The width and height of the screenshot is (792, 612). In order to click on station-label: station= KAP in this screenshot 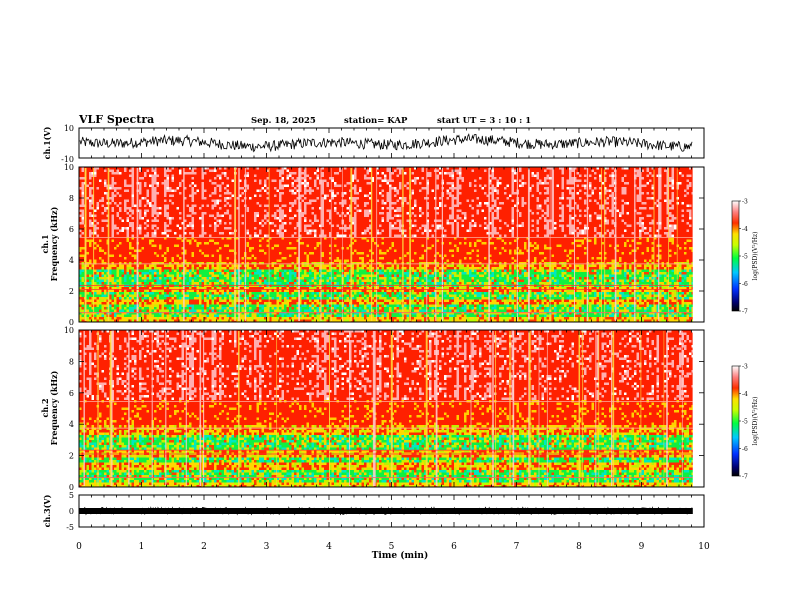, I will do `click(376, 121)`.